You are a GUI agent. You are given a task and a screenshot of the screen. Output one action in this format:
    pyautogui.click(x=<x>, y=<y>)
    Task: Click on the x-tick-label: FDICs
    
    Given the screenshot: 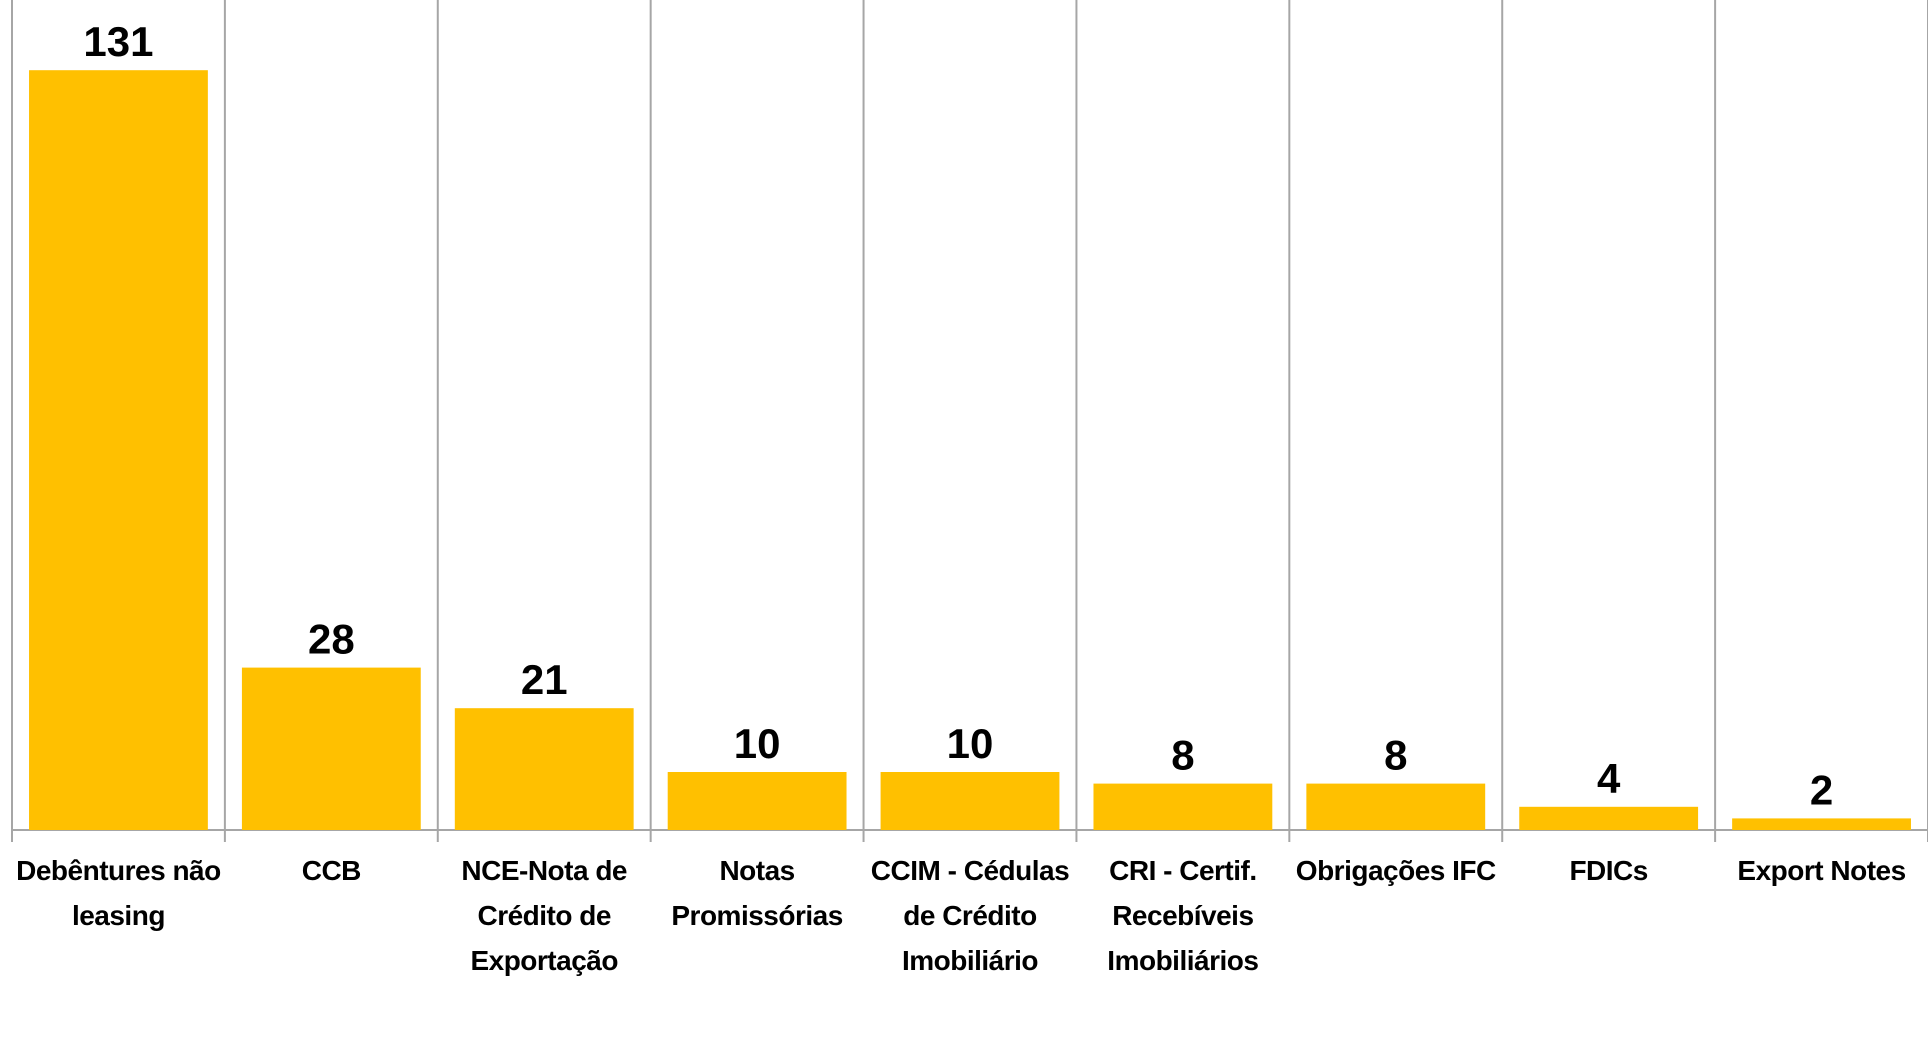 What is the action you would take?
    pyautogui.click(x=1608, y=870)
    